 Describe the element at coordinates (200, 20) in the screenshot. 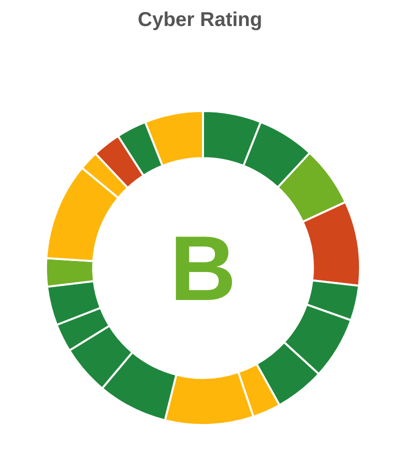

I see `chart-title: Cyber Rating` at that location.